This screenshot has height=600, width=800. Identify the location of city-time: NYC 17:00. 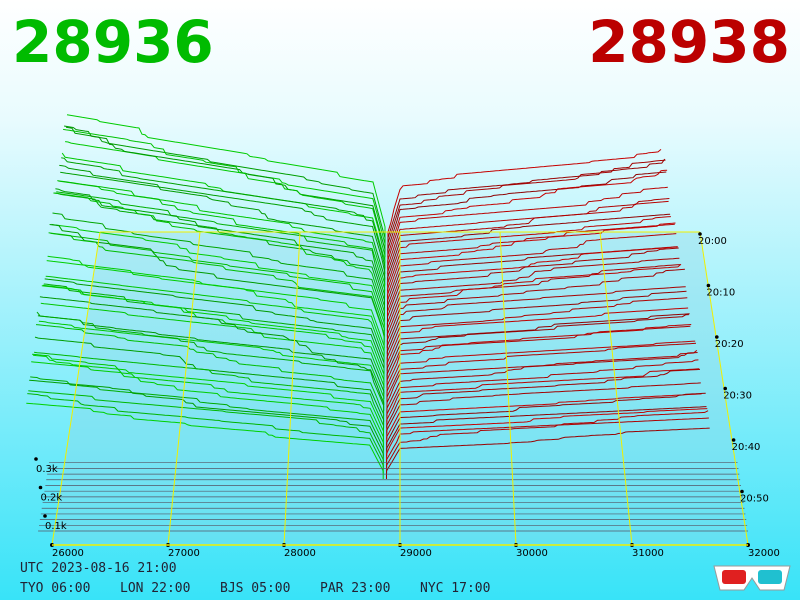
(455, 588).